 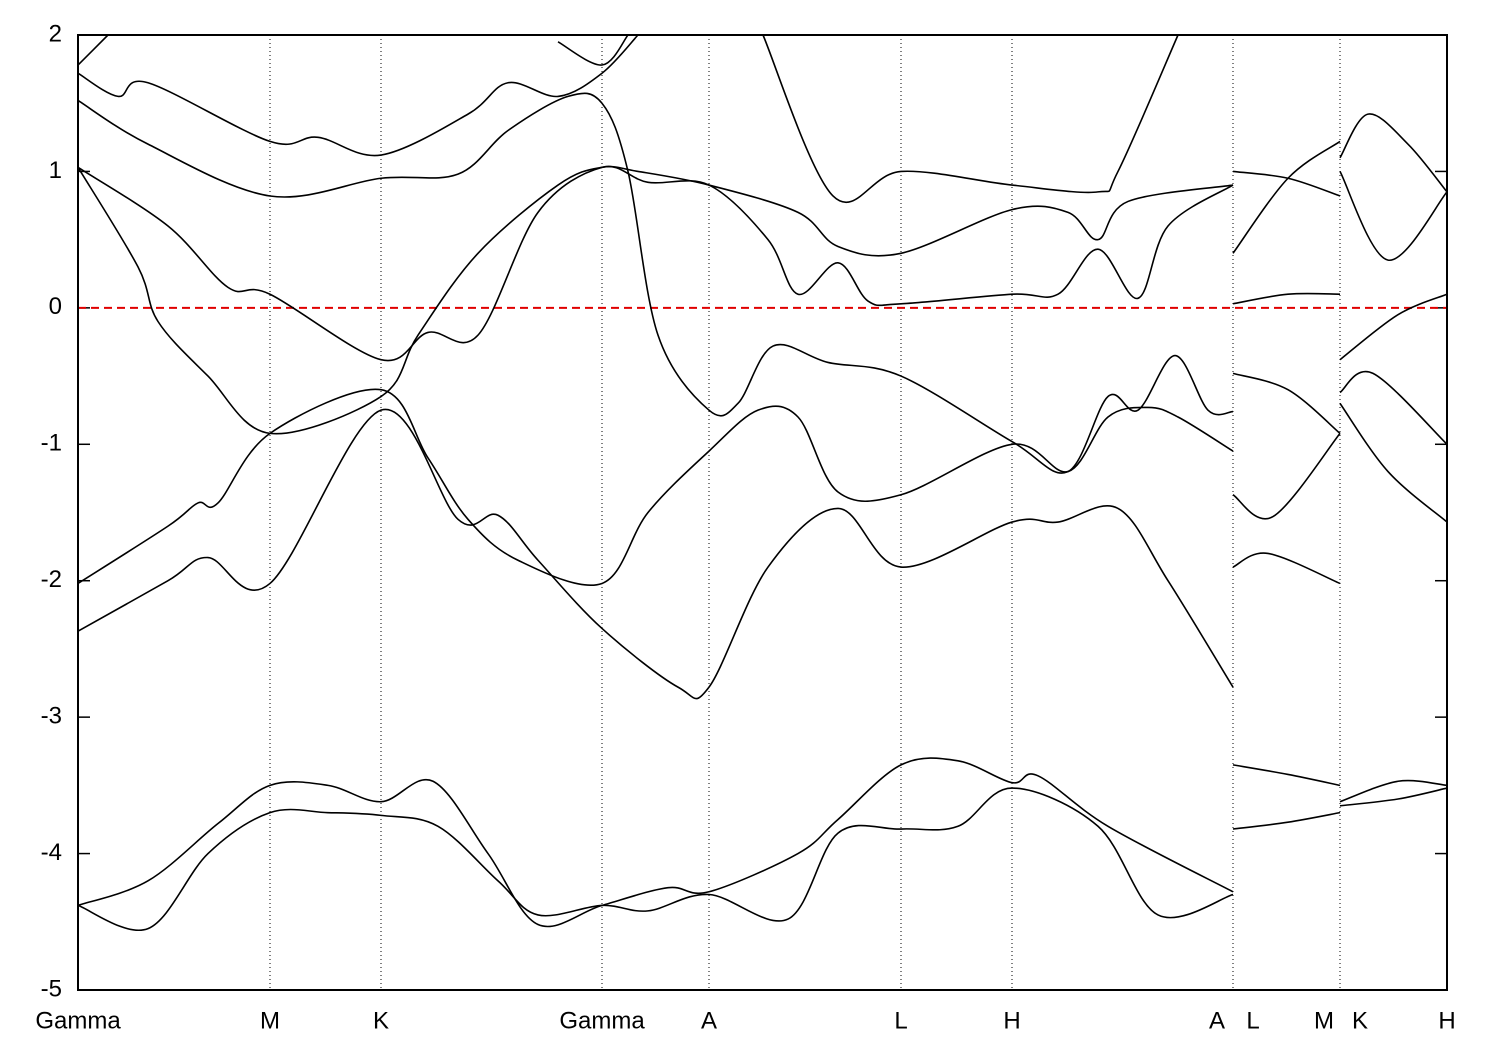 What do you see at coordinates (51, 988) in the screenshot?
I see `y-tick-label: -5` at bounding box center [51, 988].